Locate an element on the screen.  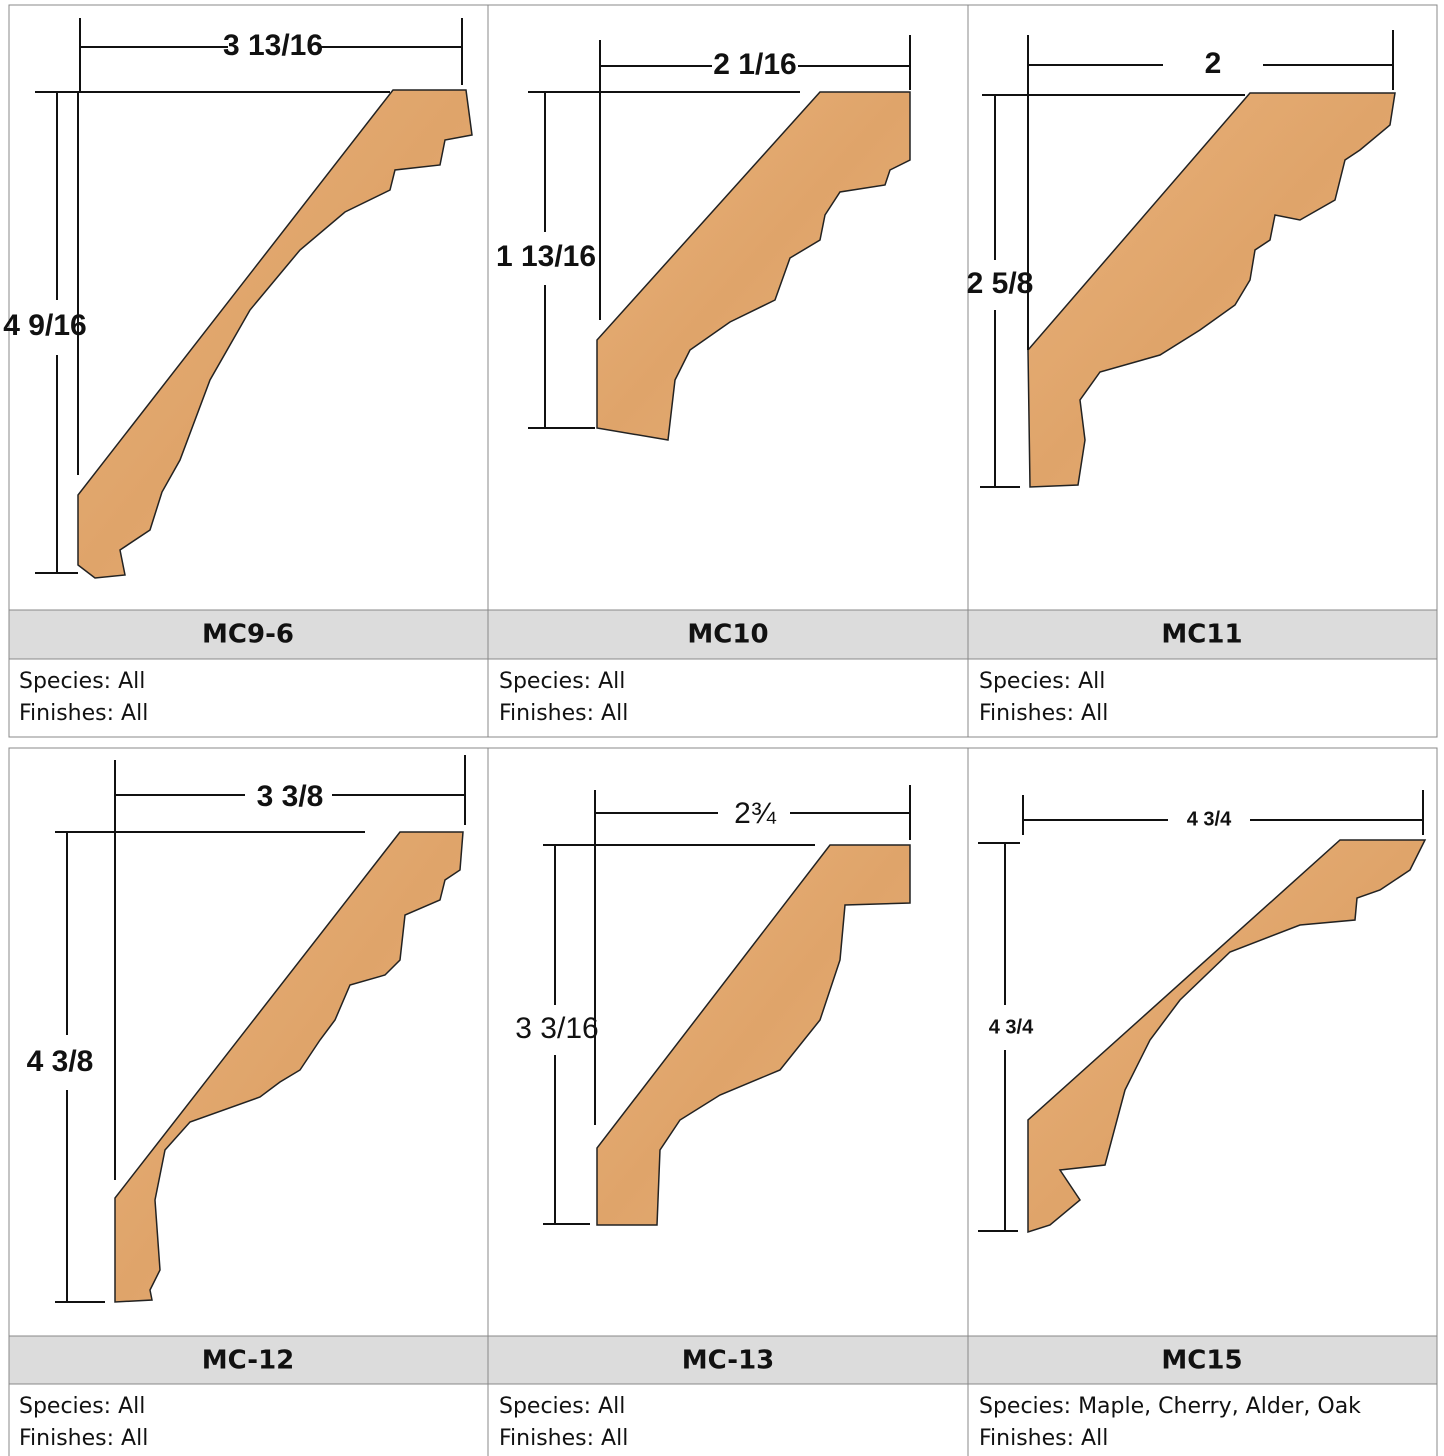
height-label: 4 9/16 is located at coordinates (44, 325).